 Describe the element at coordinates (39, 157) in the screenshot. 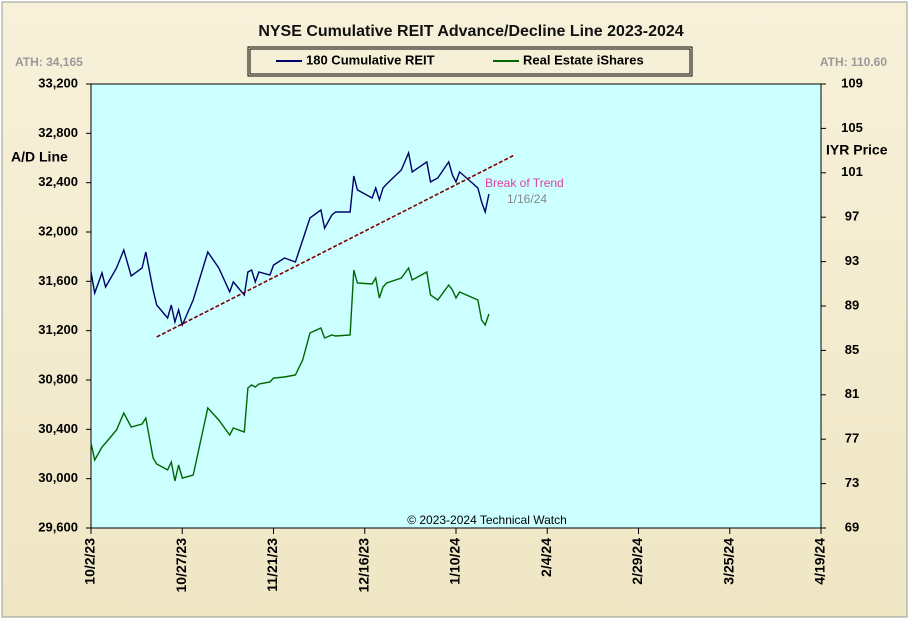

I see `y-axis-label: A/D Line` at that location.